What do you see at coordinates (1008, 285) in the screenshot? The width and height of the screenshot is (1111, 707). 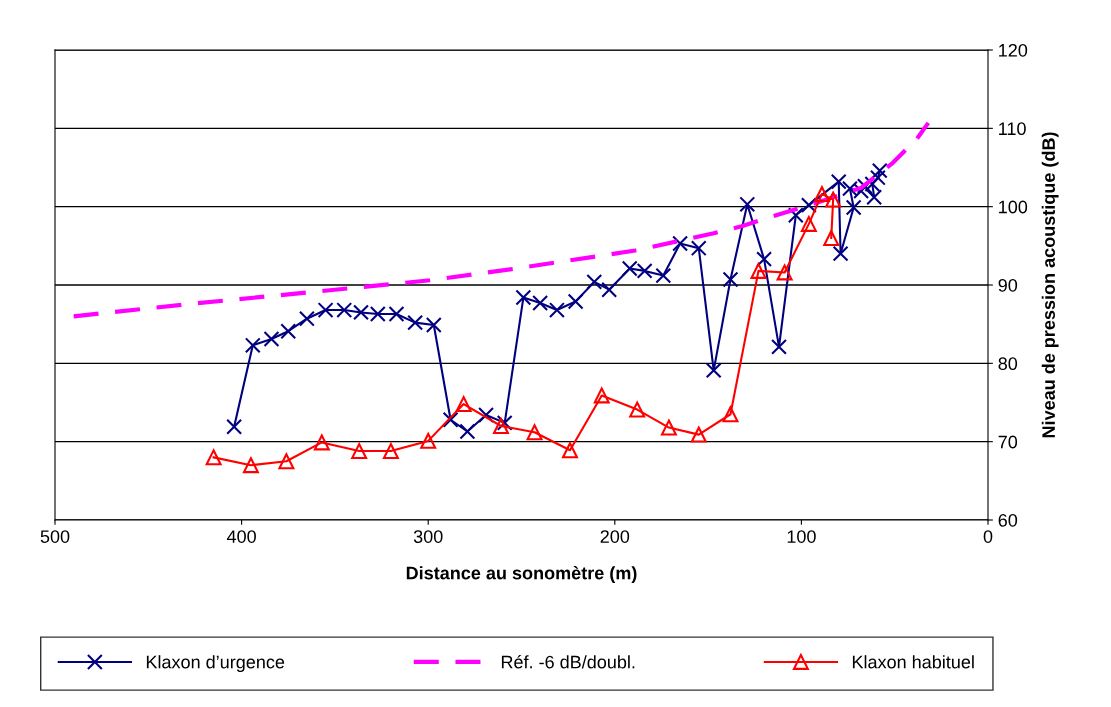 I see `y-tick-label: 90` at bounding box center [1008, 285].